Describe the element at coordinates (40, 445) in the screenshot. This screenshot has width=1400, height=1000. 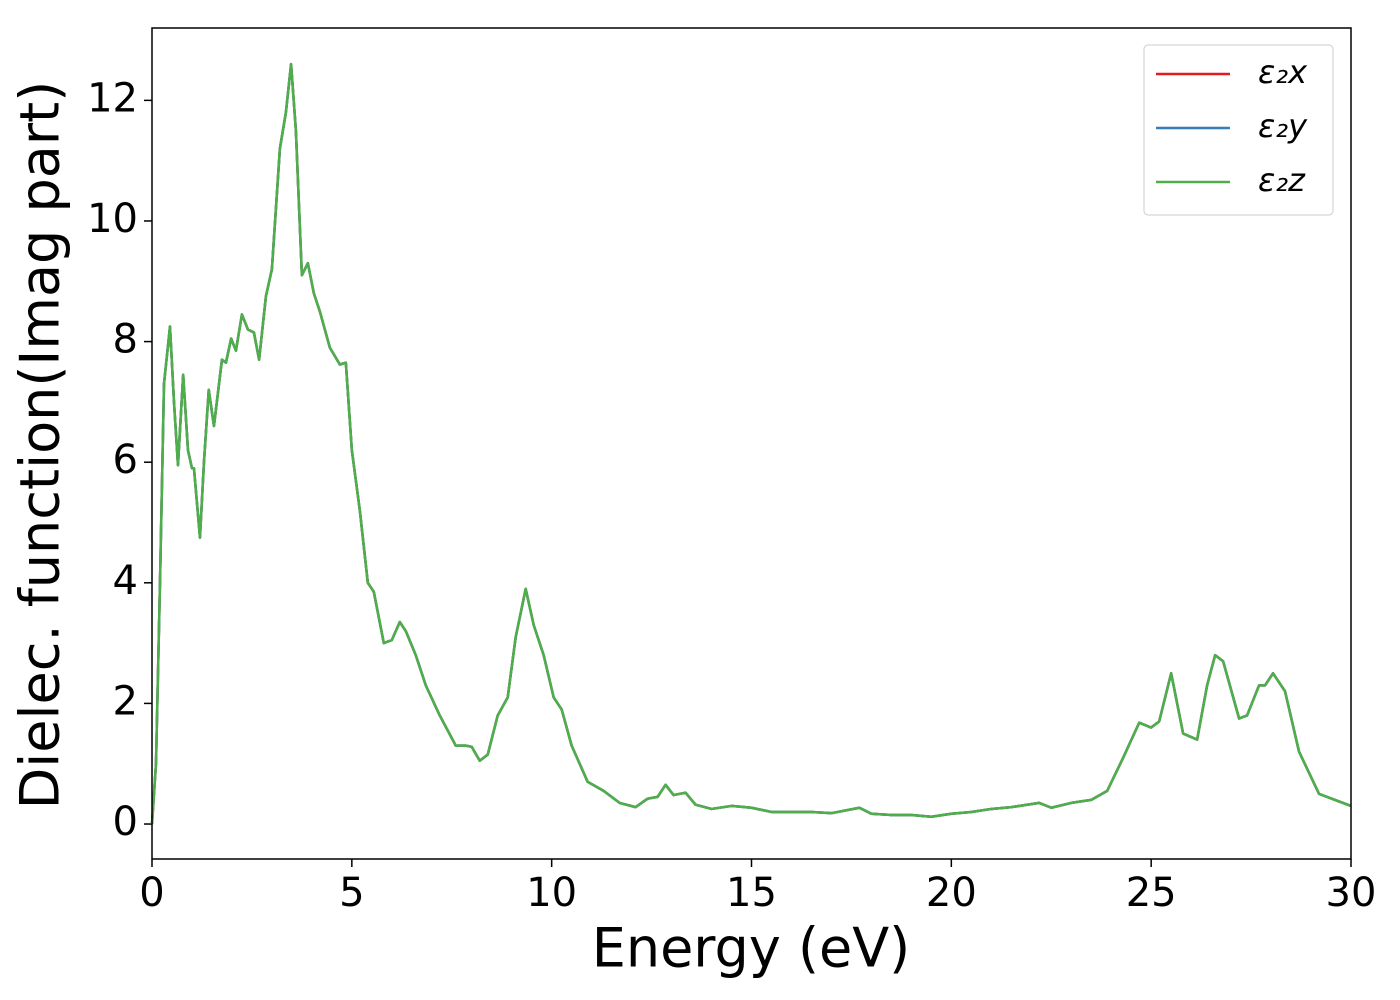
I see `y-axis-label: Dielec. function(Imag part)` at that location.